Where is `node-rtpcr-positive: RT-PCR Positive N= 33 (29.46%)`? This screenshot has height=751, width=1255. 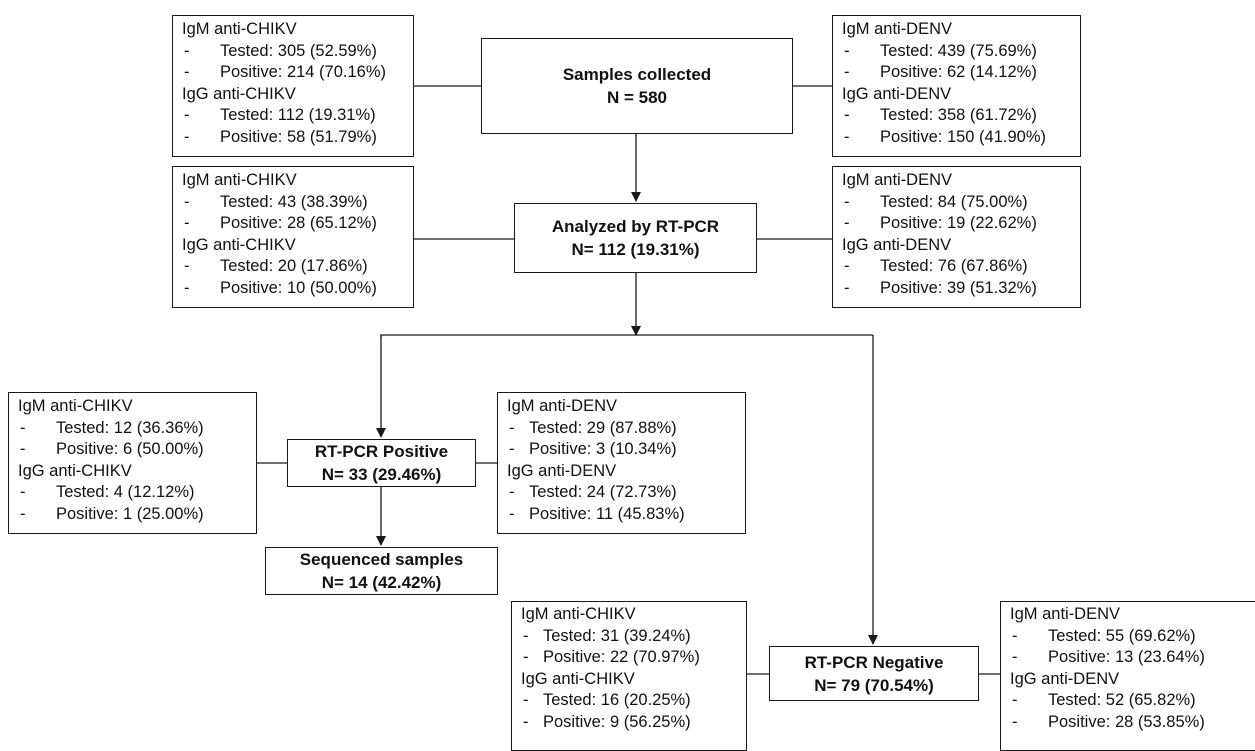 node-rtpcr-positive: RT-PCR Positive N= 33 (29.46%) is located at coordinates (381, 463).